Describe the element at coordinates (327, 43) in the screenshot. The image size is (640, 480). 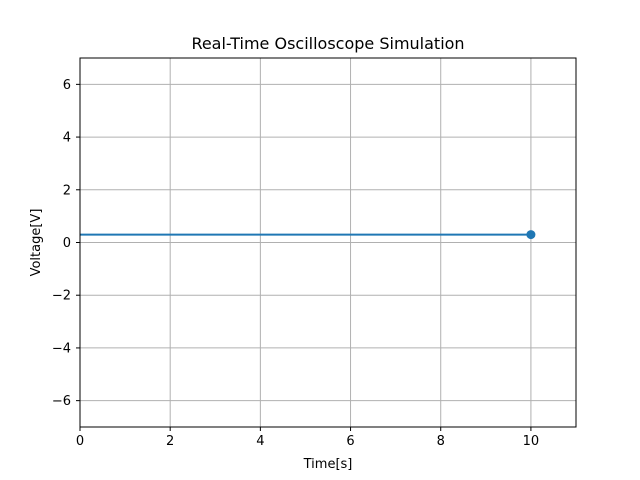
I see `chart-title: Real-Time Oscilloscope Simulation` at that location.